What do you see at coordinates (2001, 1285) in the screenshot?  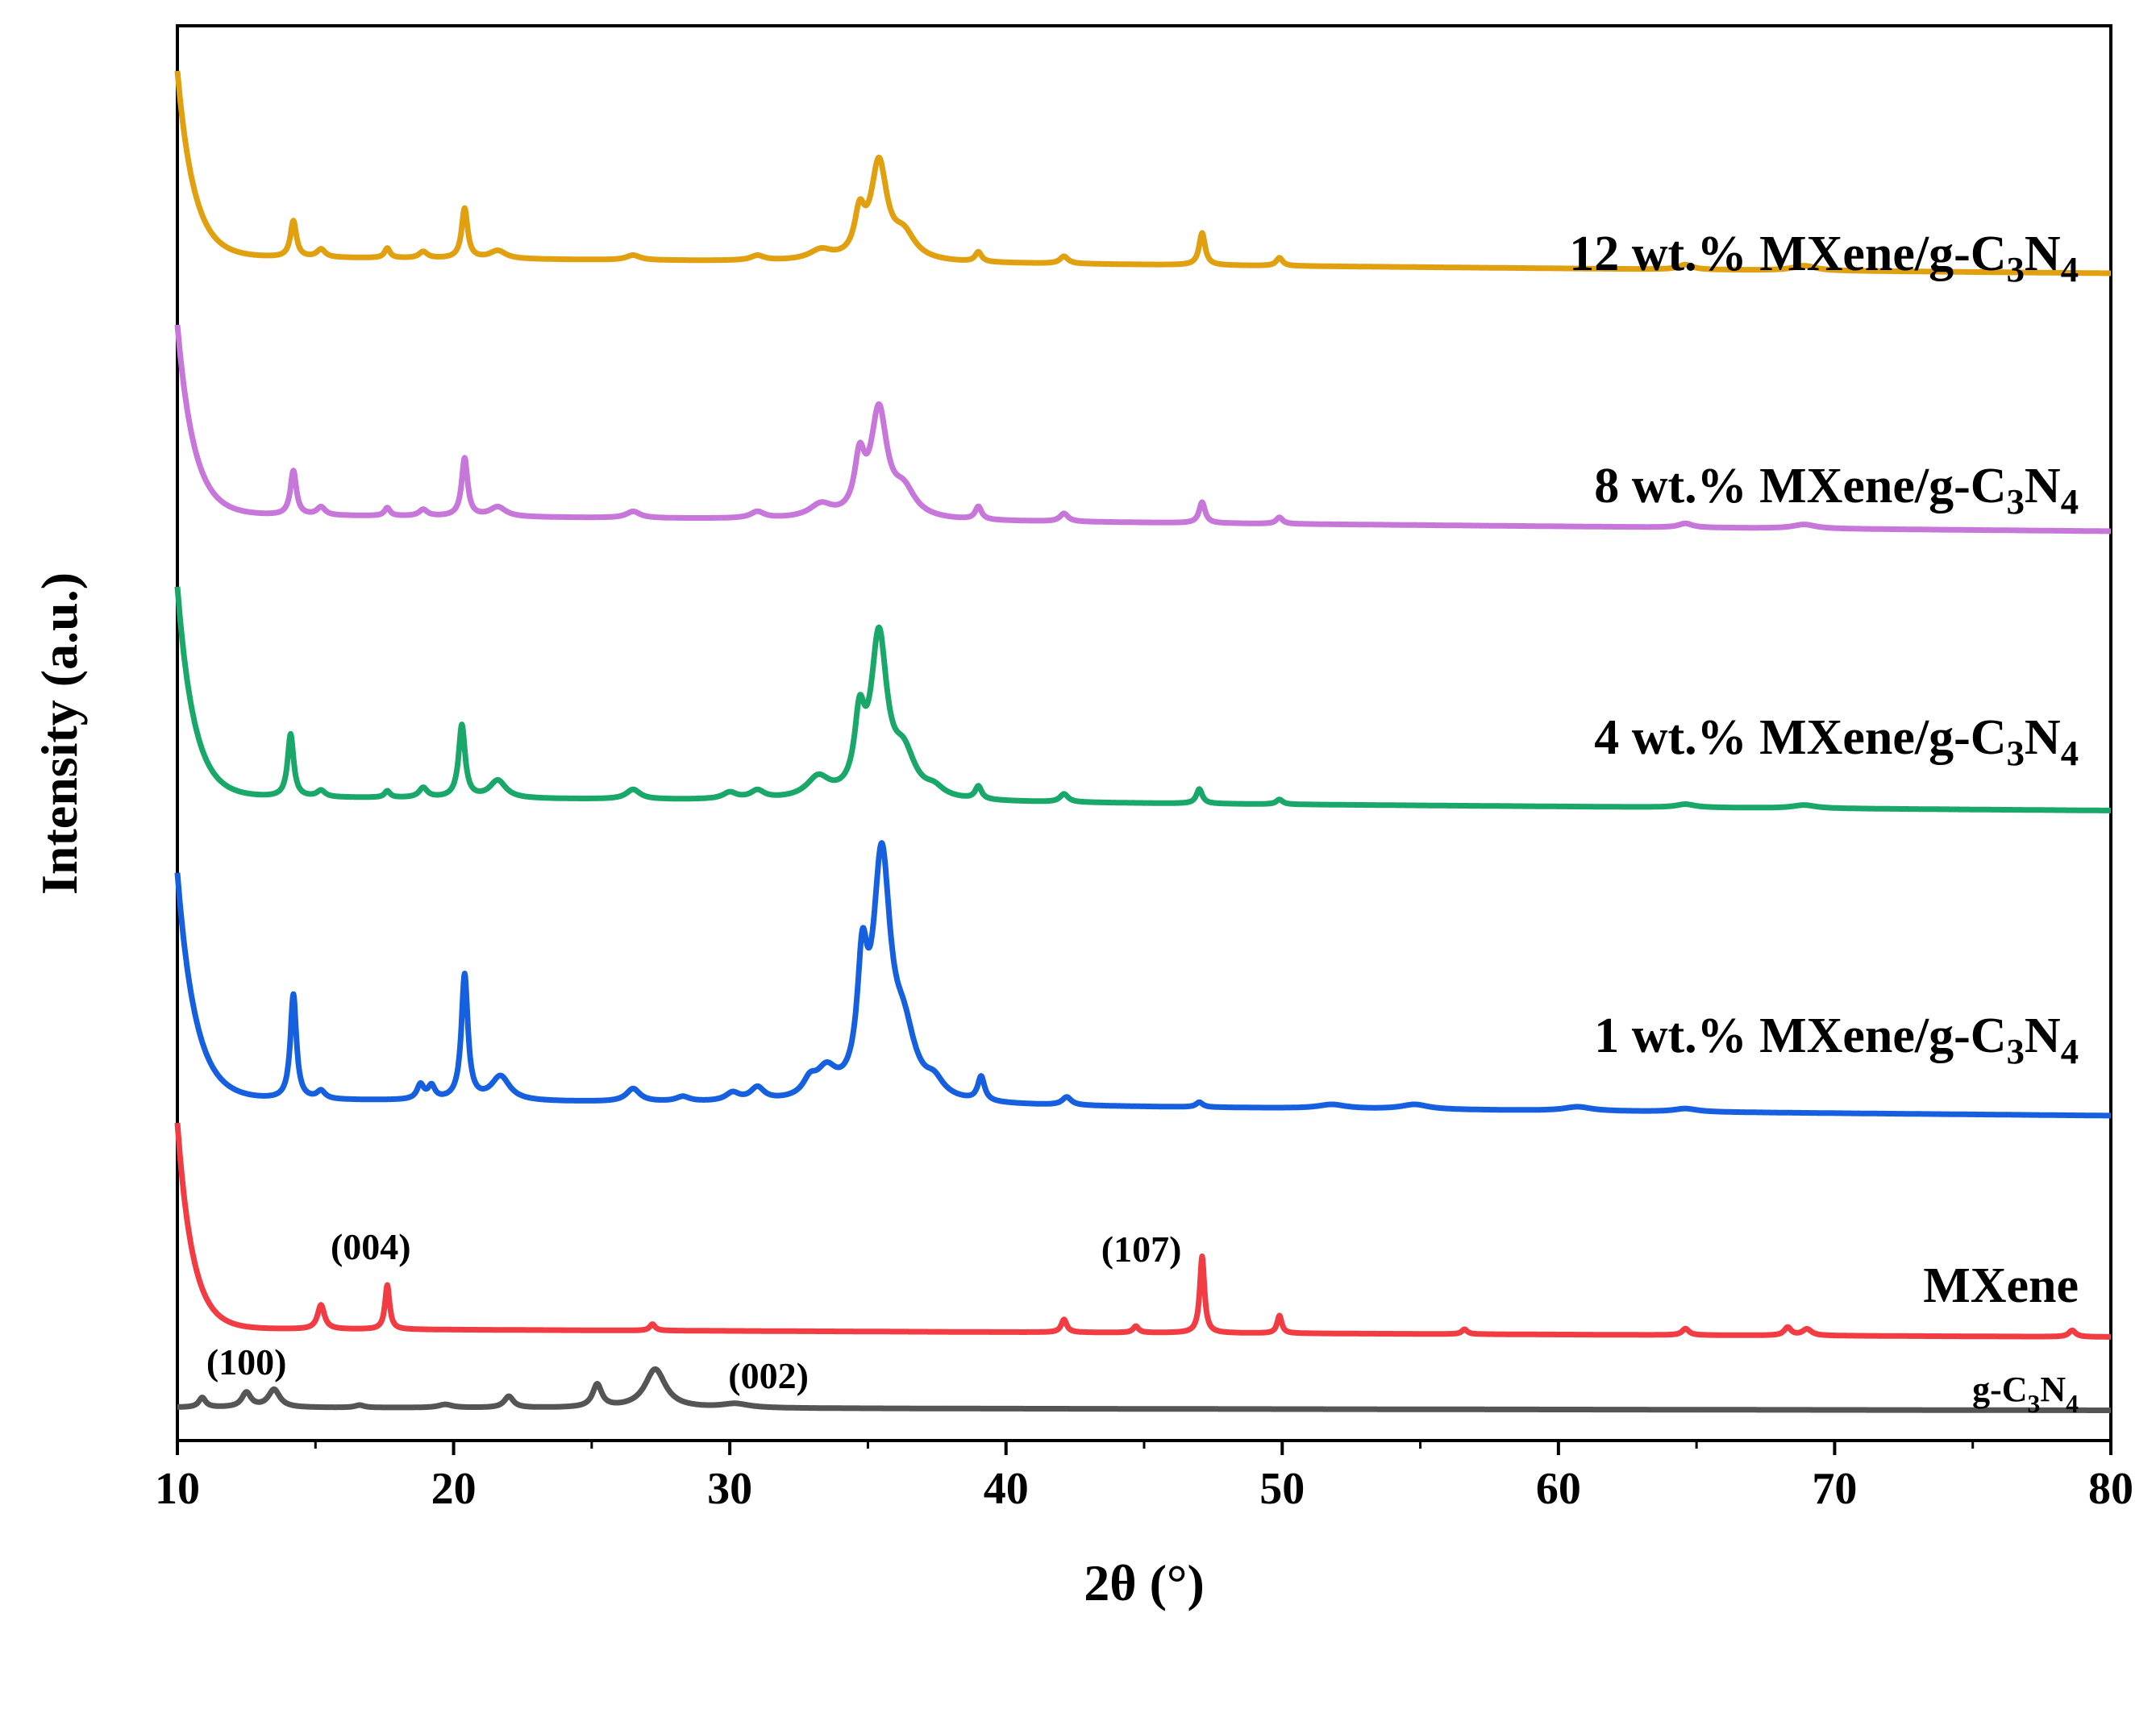 I see `series-label-4: MXene` at bounding box center [2001, 1285].